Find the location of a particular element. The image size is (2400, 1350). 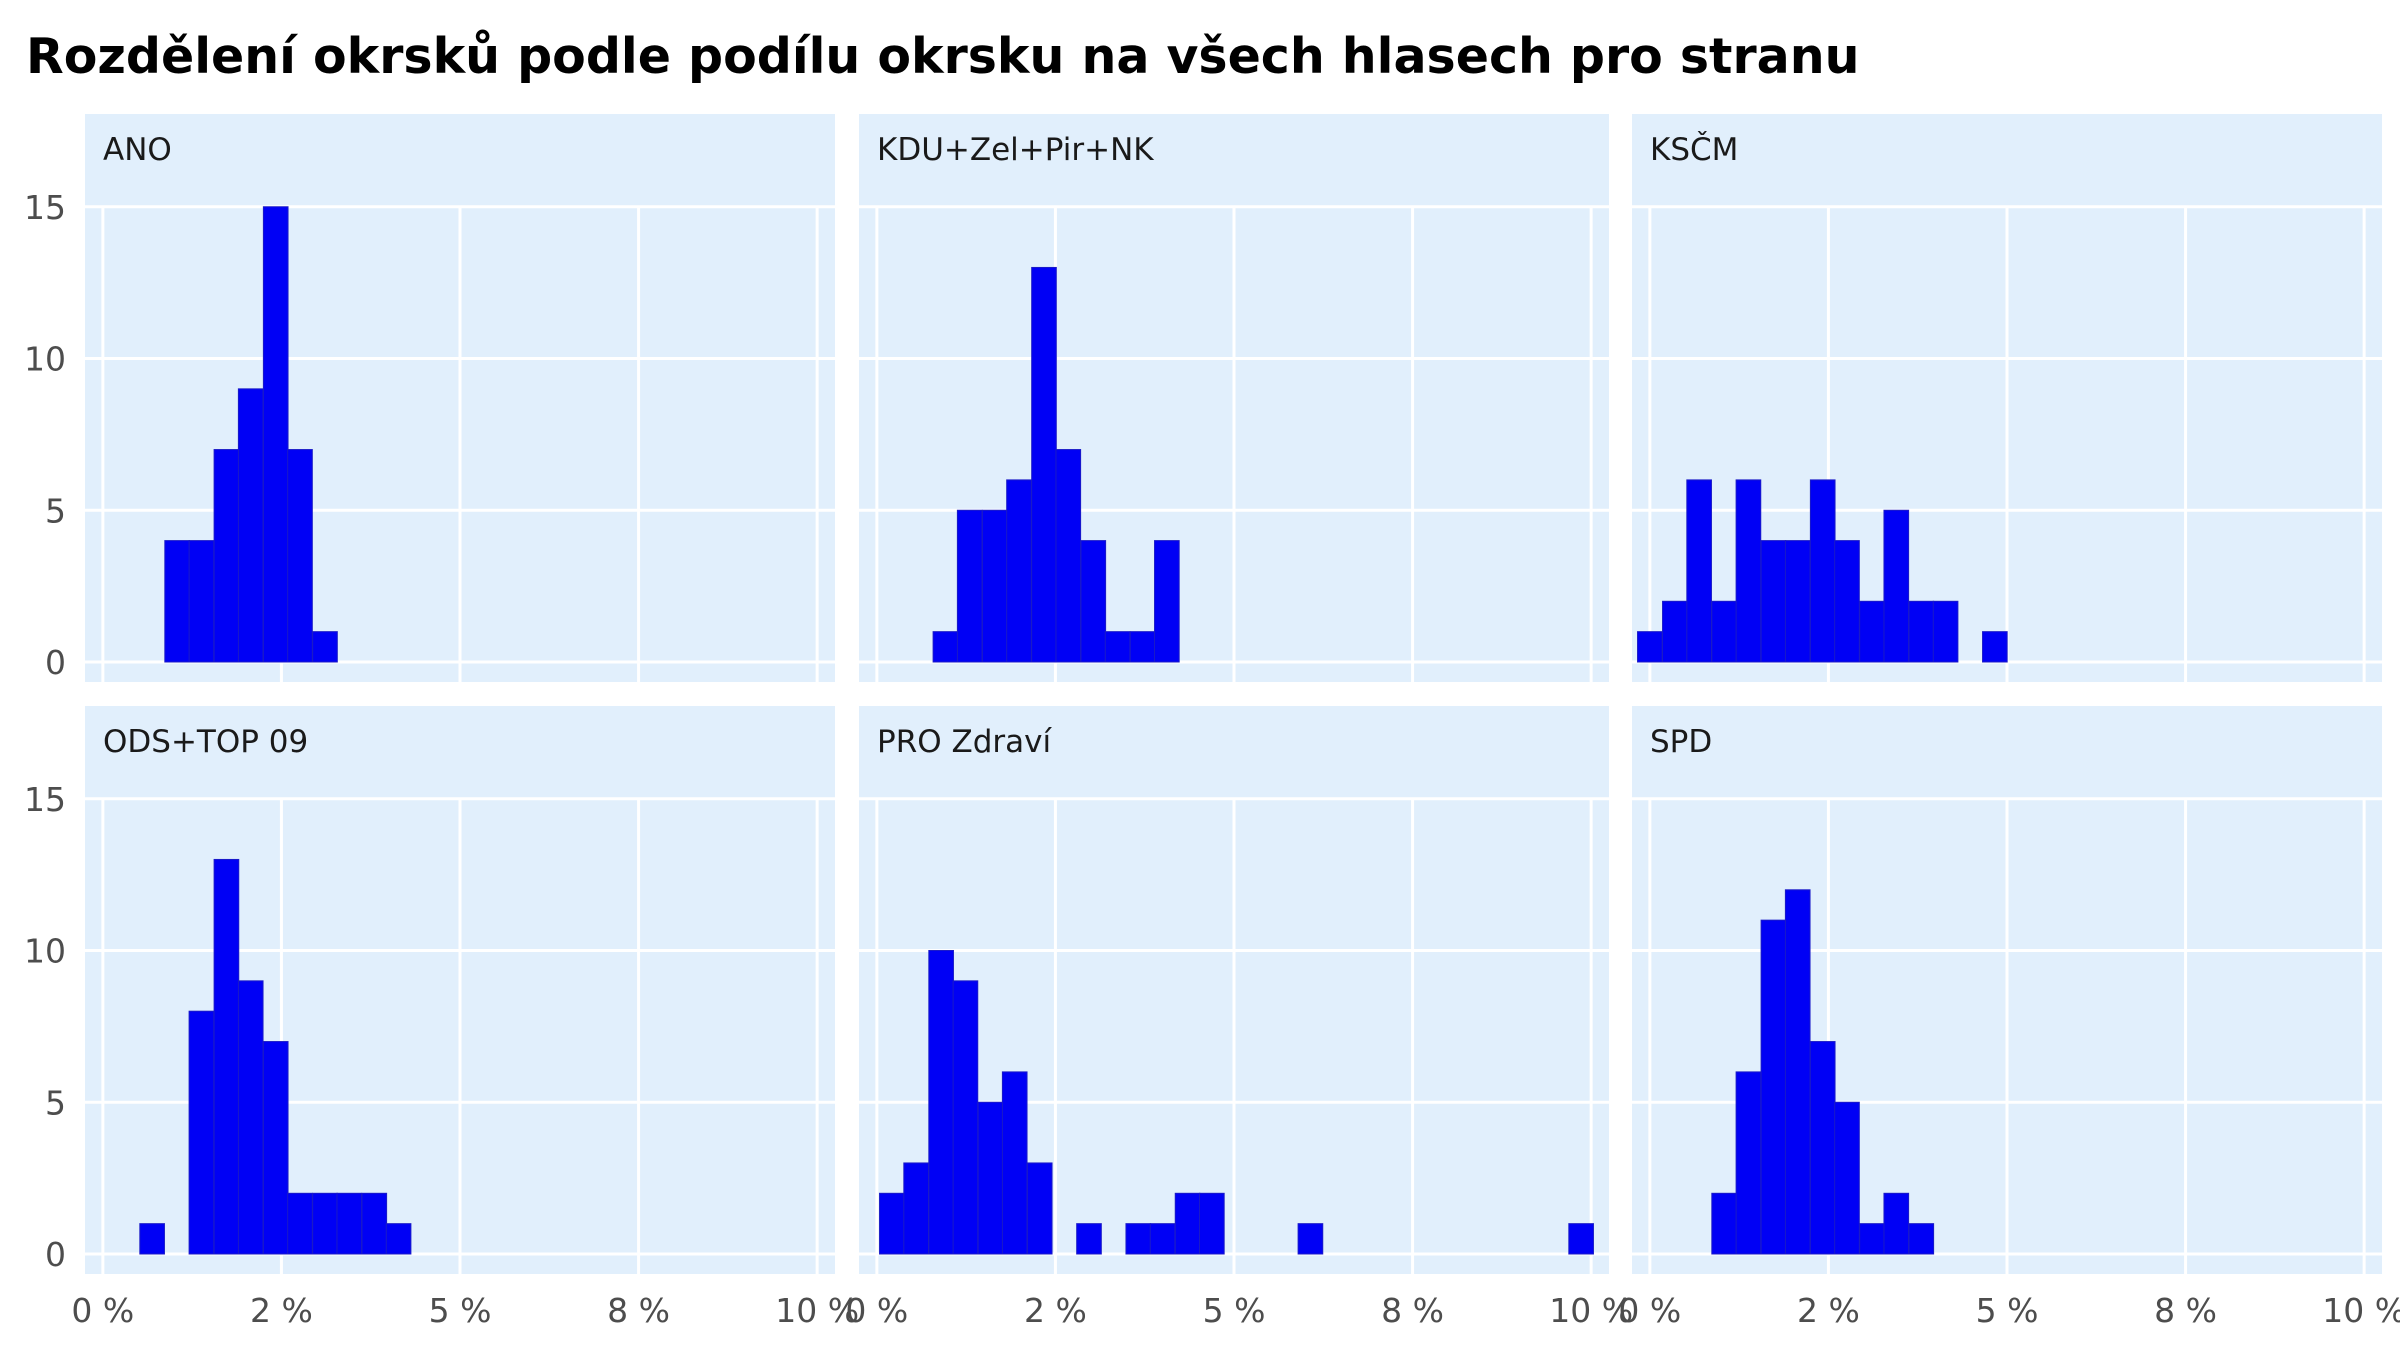

facet-label: KDU+Zel+Pir+NK is located at coordinates (1015, 150).